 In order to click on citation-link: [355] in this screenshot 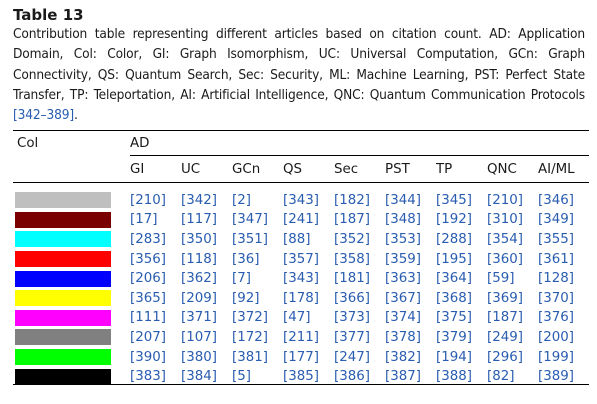, I will do `click(556, 239)`.